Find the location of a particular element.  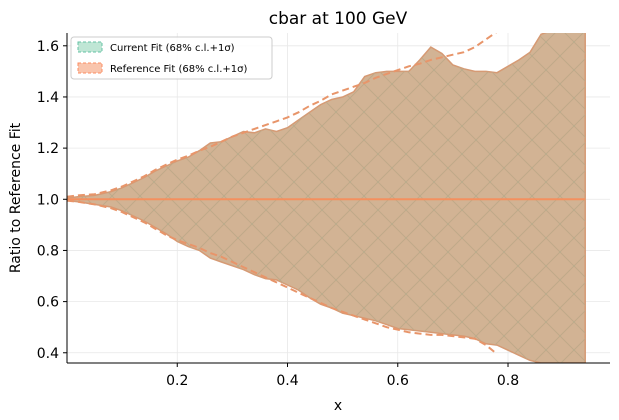

x-axis-label: x is located at coordinates (338, 406).